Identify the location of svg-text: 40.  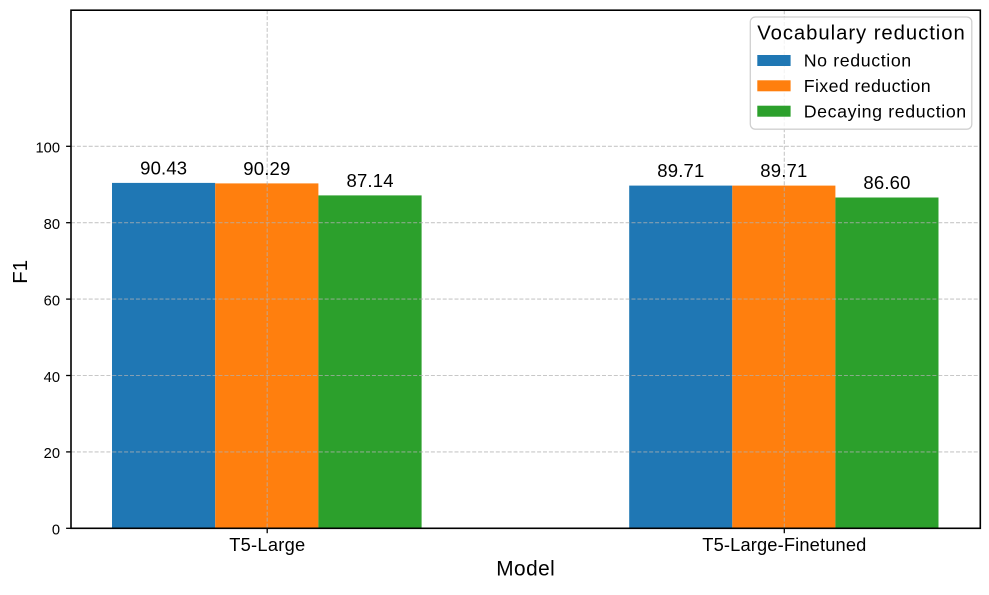
(52, 378).